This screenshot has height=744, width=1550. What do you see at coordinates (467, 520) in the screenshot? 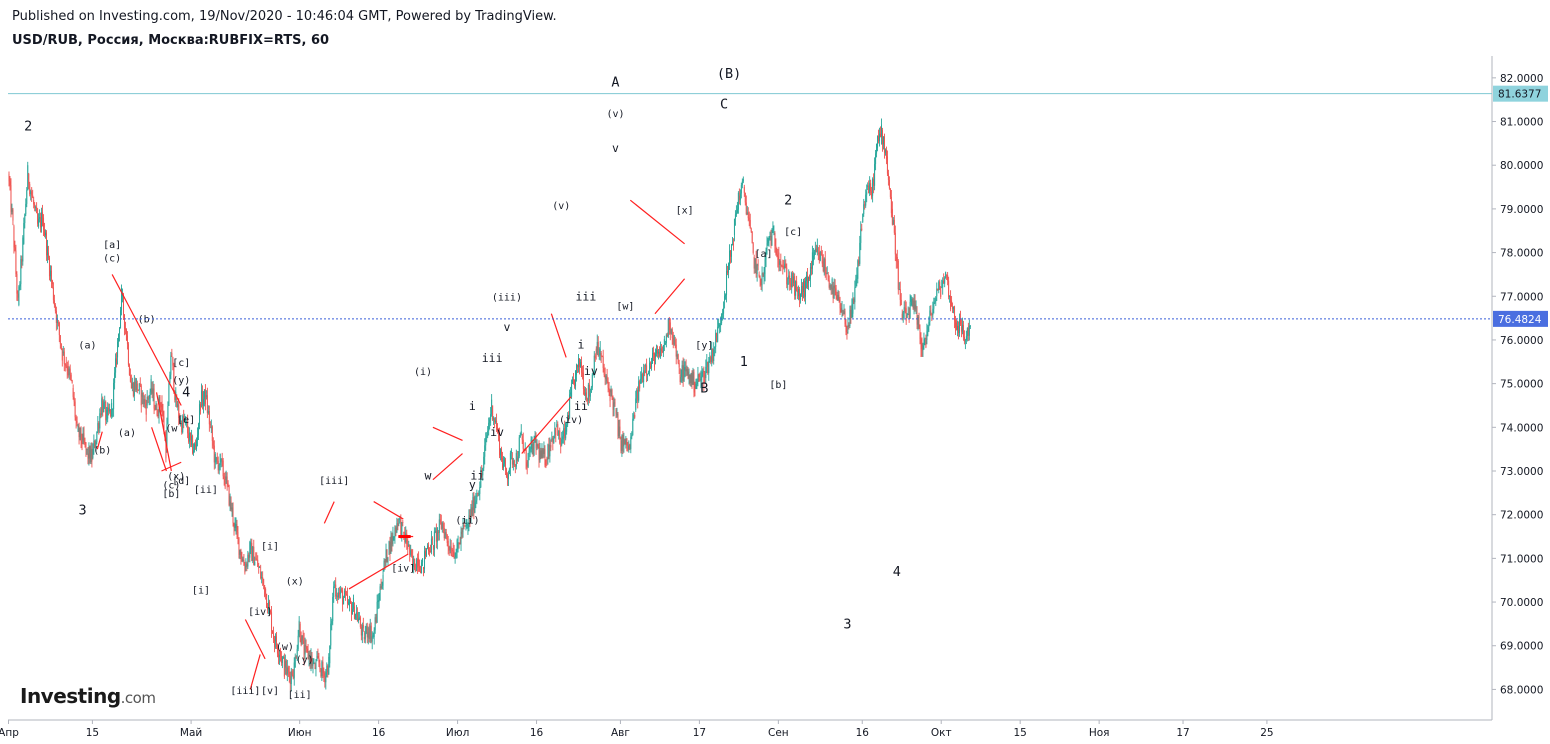
I see `wave-label: (ii)` at bounding box center [467, 520].